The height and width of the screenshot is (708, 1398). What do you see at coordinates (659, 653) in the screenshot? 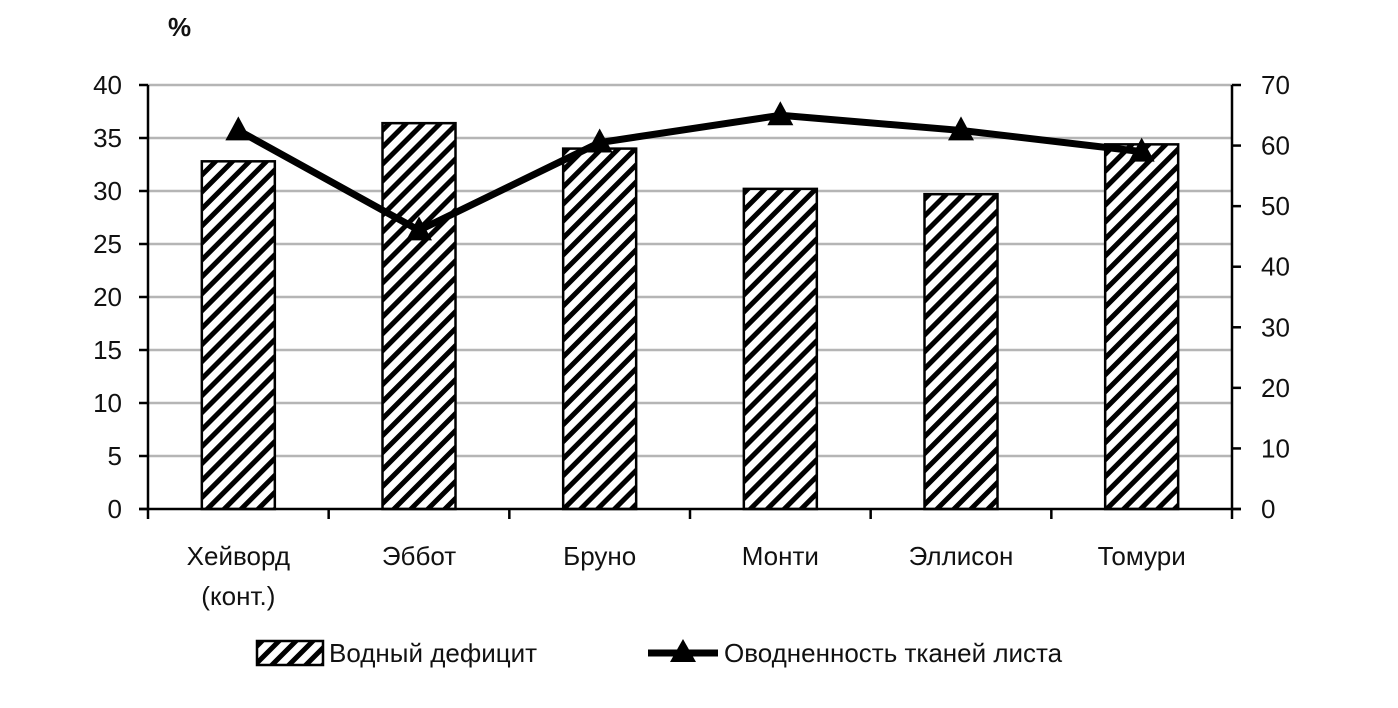
I see `legend: Водный дефицит Оводненность тканей листа` at bounding box center [659, 653].